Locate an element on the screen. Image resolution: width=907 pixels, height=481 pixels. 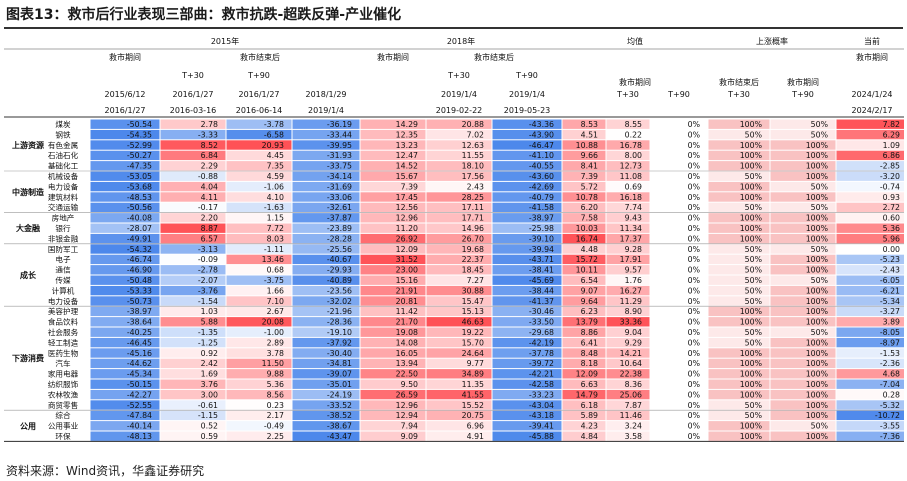
sub-header: 救市结束后 is located at coordinates (260, 57).